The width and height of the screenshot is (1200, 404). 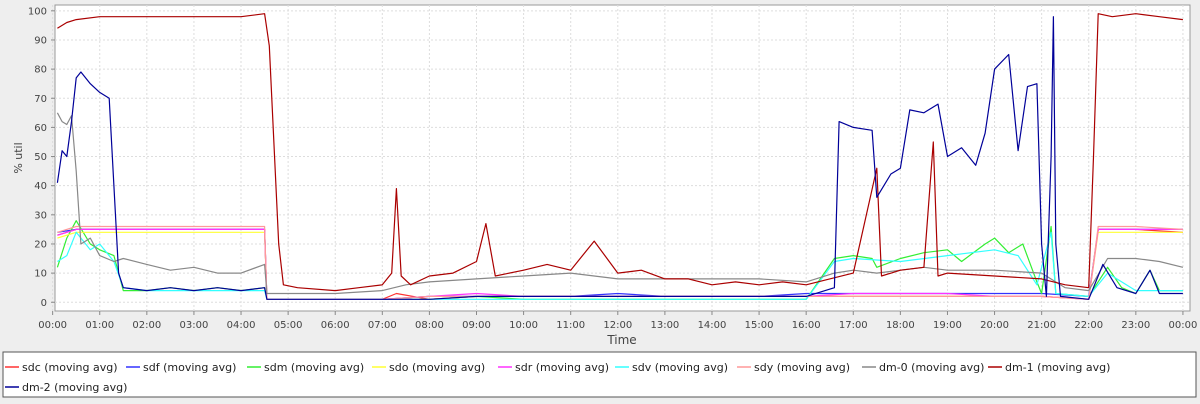 What do you see at coordinates (382, 325) in the screenshot?
I see `x-tick-label: 07:00` at bounding box center [382, 325].